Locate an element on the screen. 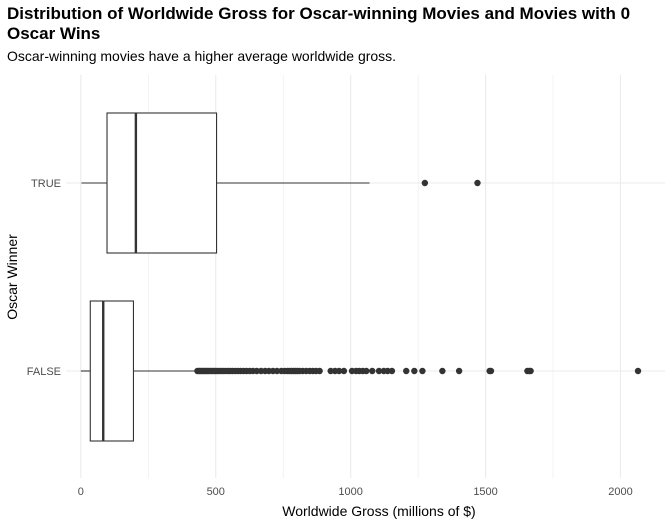  y-tick-label: FALSE is located at coordinates (44, 372).